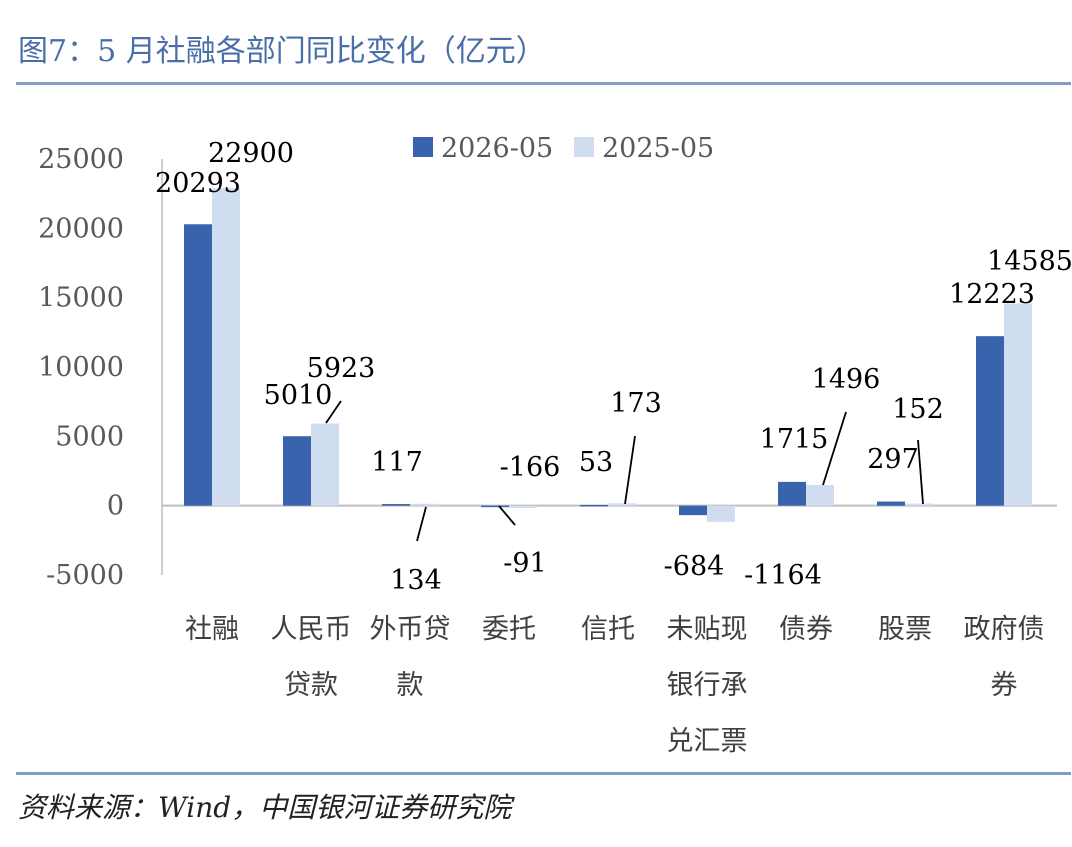 The image size is (1072, 847). I want to click on data-label-2026-05: 5010, so click(298, 395).